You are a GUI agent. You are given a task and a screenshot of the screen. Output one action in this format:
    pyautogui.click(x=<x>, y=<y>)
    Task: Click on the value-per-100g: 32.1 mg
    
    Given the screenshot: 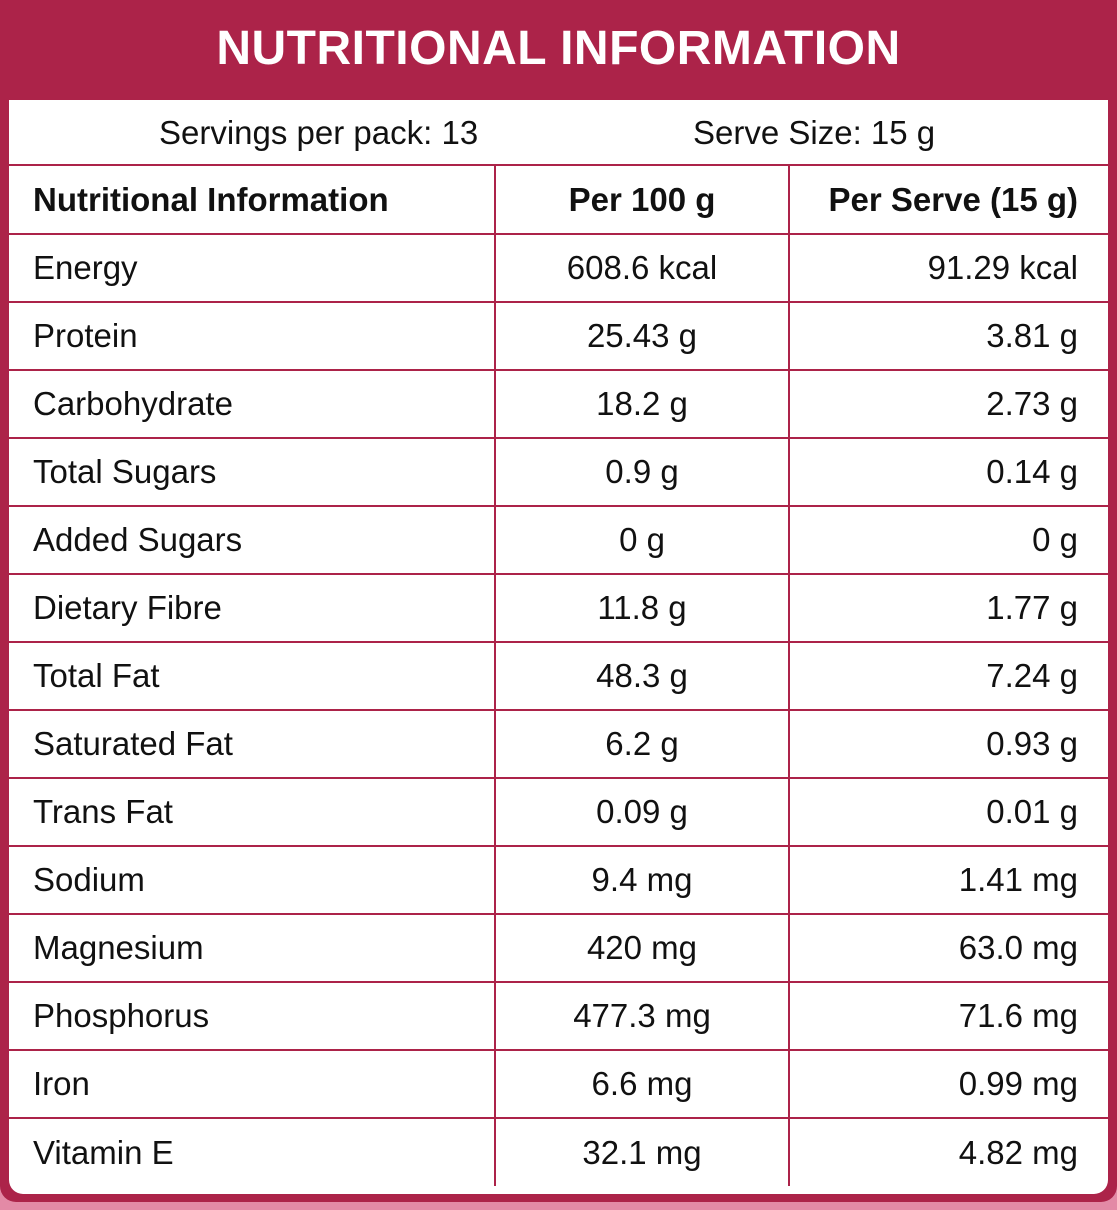 What is the action you would take?
    pyautogui.click(x=642, y=1152)
    